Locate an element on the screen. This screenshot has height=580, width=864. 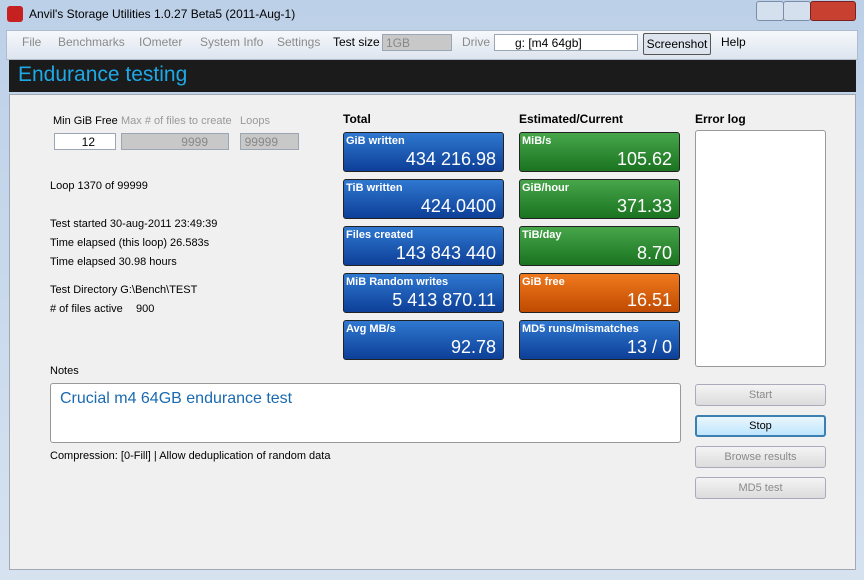
tile-value: 8.70 is located at coordinates (654, 253).